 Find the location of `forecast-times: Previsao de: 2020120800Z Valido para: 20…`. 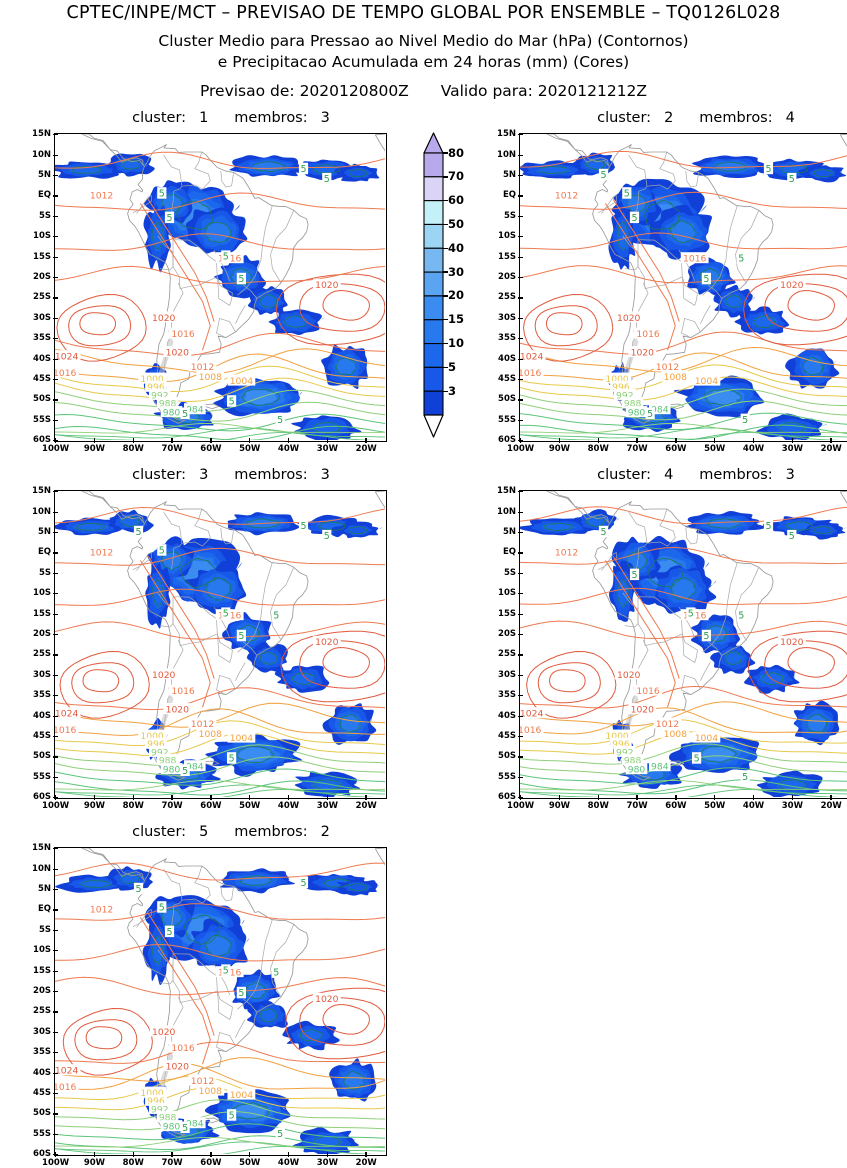

forecast-times: Previsao de: 2020120800Z Valido para: 20… is located at coordinates (423, 91).